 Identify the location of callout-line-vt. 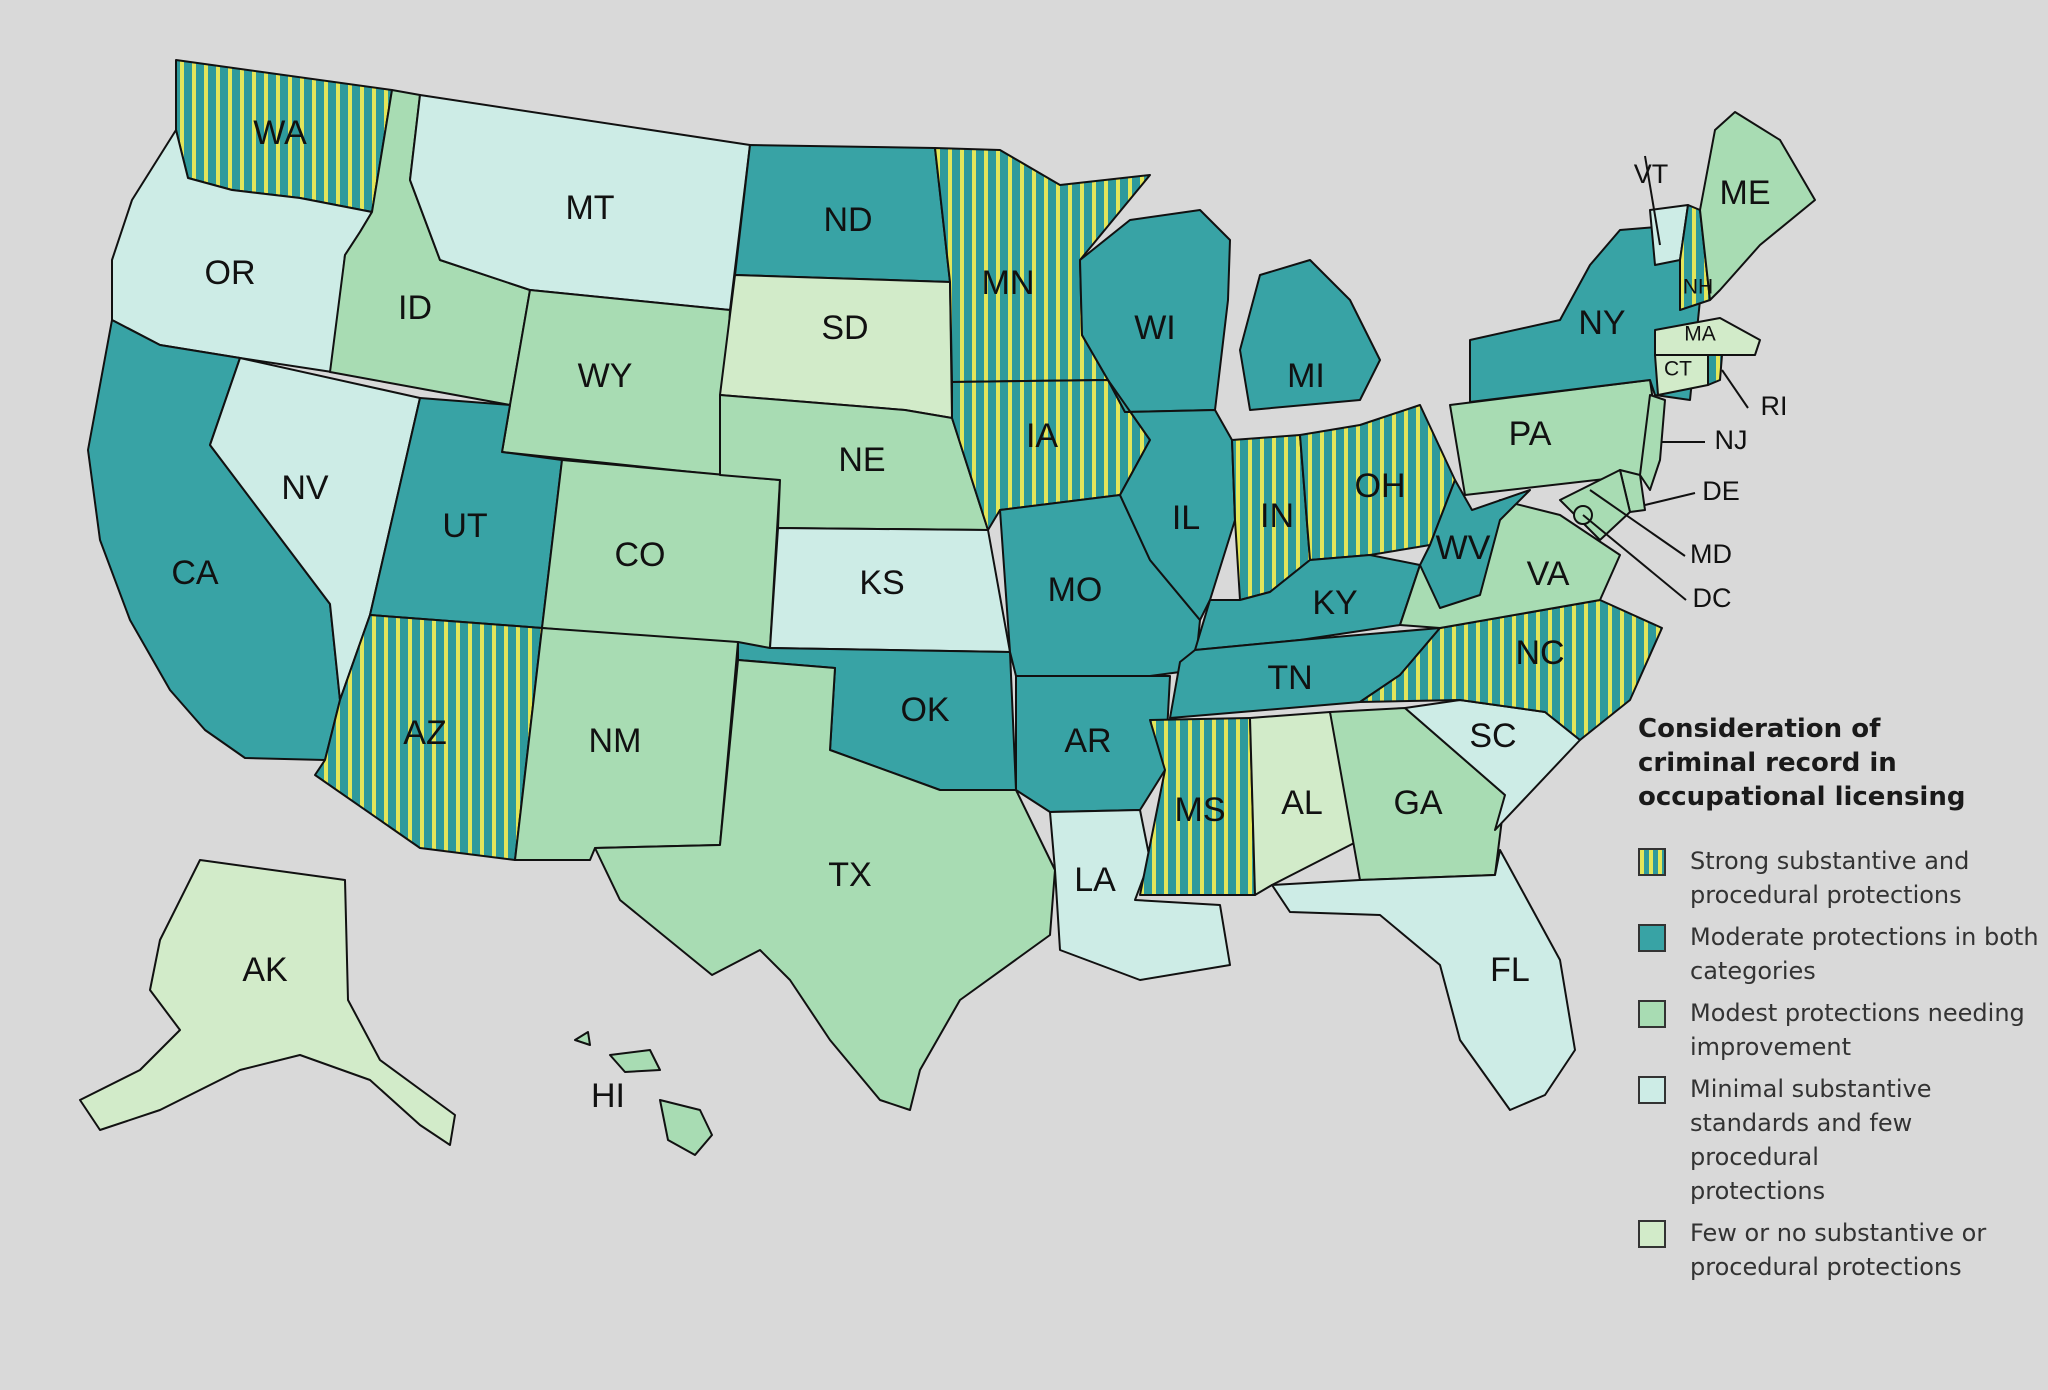
(1652, 200).